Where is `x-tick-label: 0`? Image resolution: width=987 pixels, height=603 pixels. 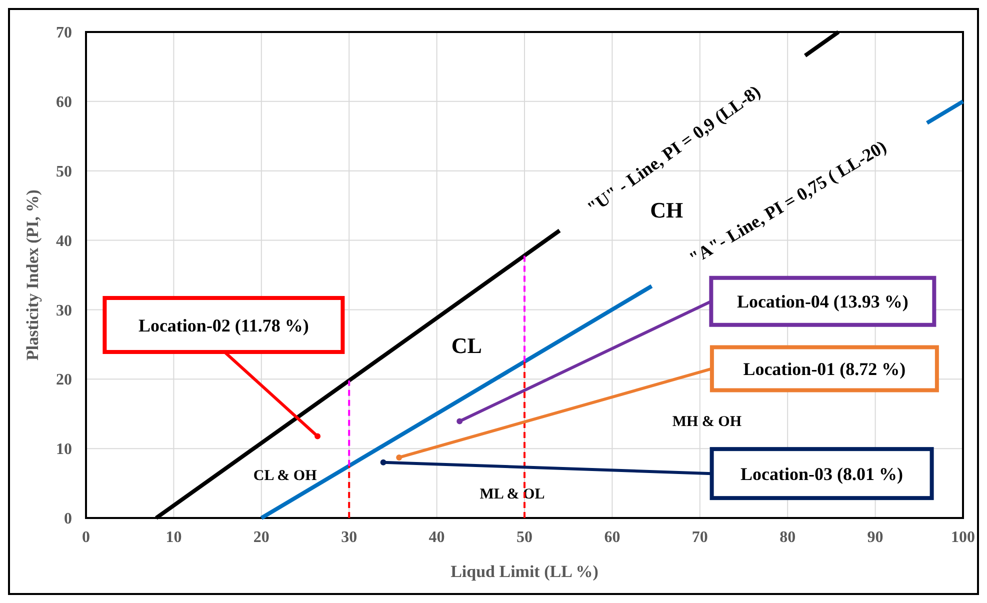
x-tick-label: 0 is located at coordinates (86, 537).